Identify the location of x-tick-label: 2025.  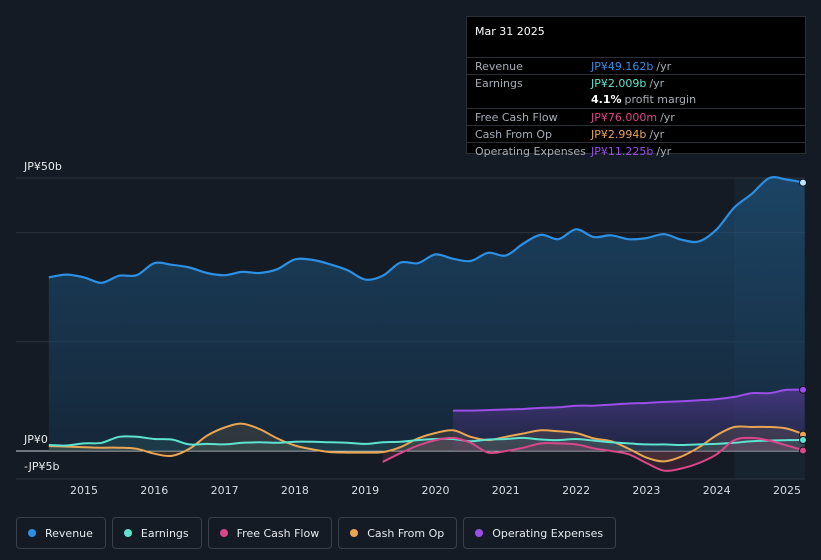
(787, 490).